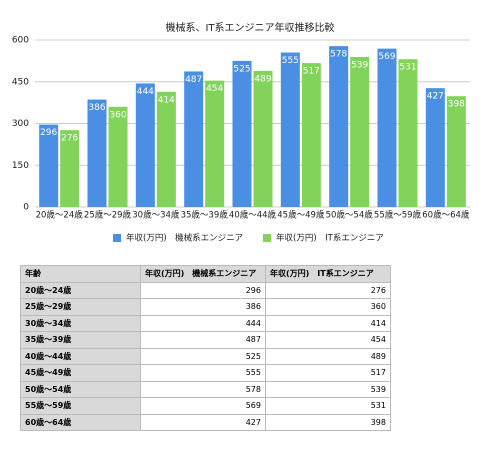 Image resolution: width=500 pixels, height=449 pixels. What do you see at coordinates (203, 422) in the screenshot?
I see `table-cell: 427` at bounding box center [203, 422].